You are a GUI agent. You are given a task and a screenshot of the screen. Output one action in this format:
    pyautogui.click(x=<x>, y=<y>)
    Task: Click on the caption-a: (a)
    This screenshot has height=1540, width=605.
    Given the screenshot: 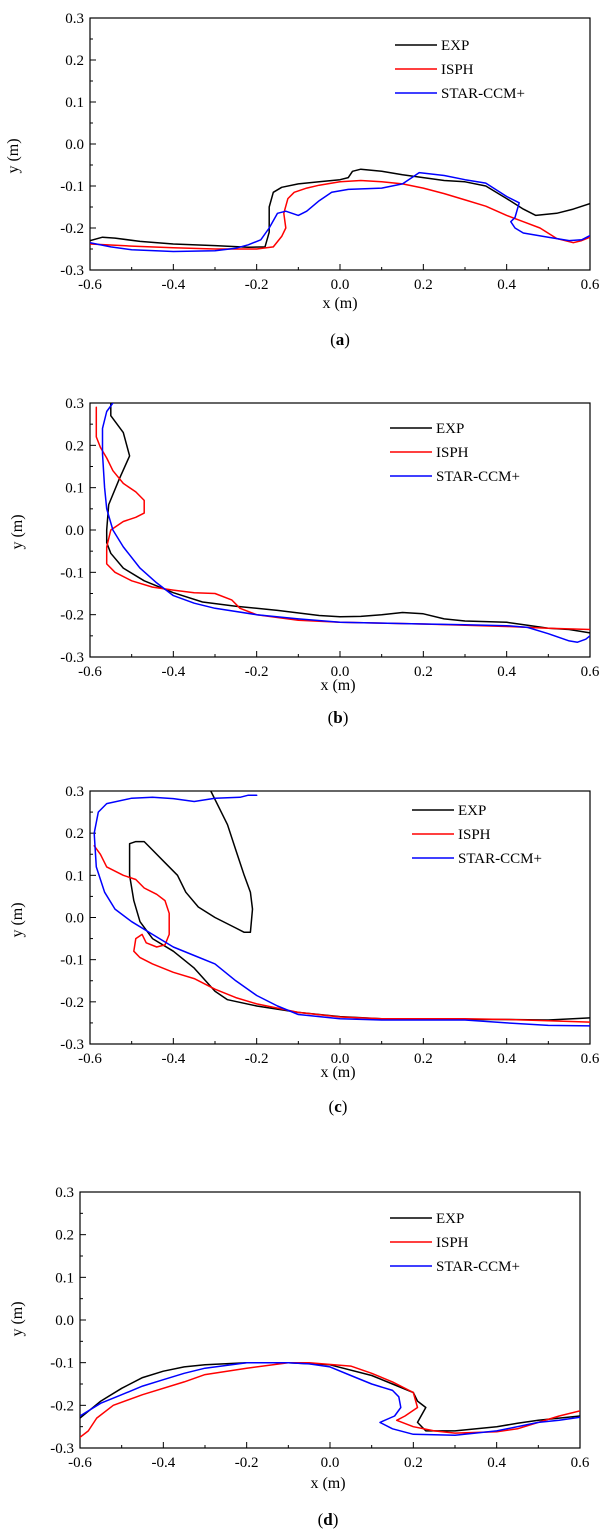 What is the action you would take?
    pyautogui.click(x=340, y=339)
    